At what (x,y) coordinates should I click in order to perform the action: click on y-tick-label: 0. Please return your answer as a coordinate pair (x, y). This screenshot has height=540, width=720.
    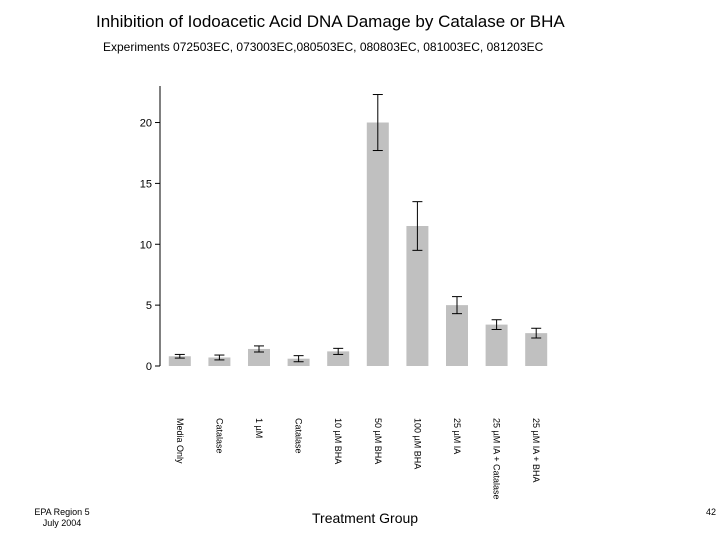
    Looking at the image, I should click on (149, 367).